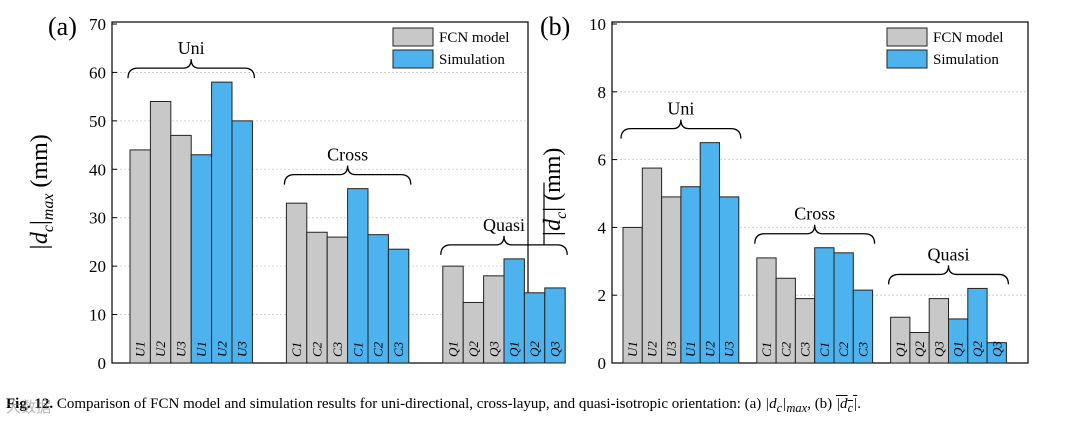 This screenshot has width=1080, height=428. What do you see at coordinates (97, 72) in the screenshot?
I see `y-tick-label: 60` at bounding box center [97, 72].